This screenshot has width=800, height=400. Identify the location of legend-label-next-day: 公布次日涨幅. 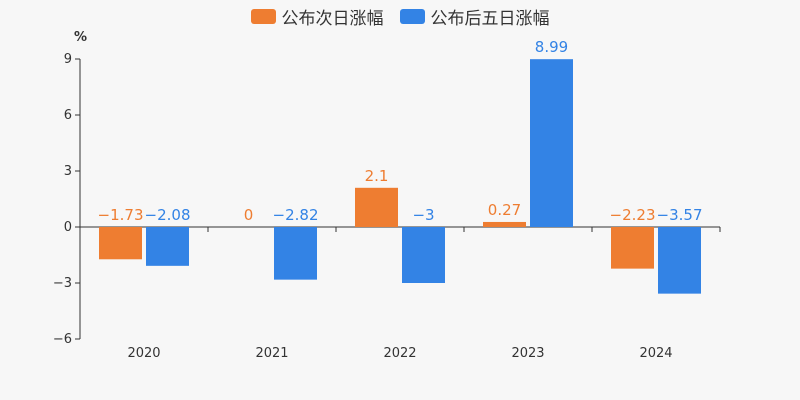
(332, 19).